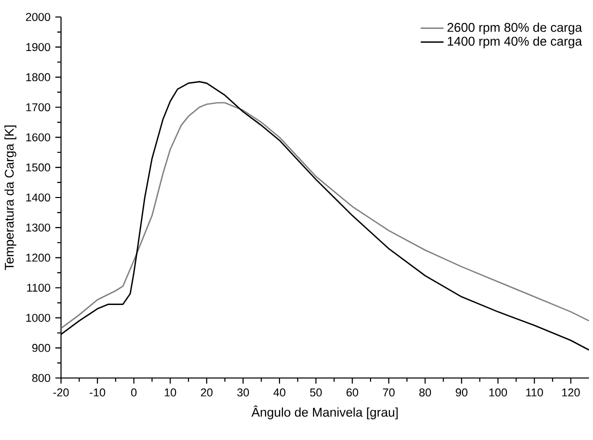 Image resolution: width=593 pixels, height=440 pixels. I want to click on x-tick-label: 100, so click(498, 392).